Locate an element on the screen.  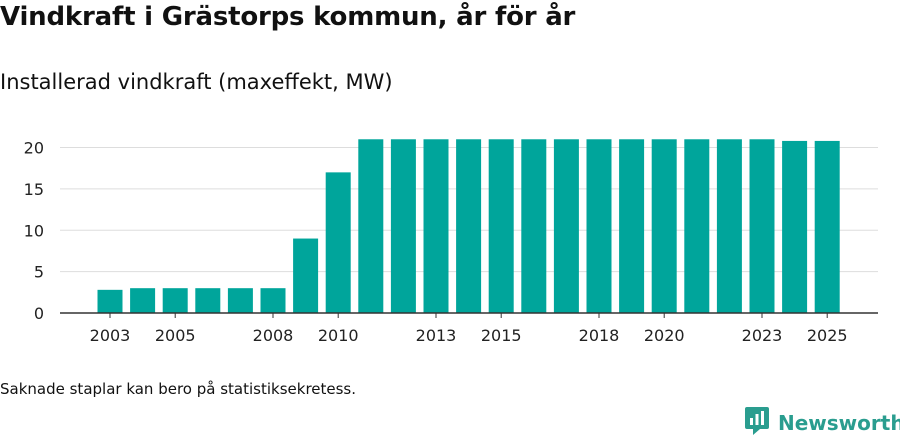
bar-2018 is located at coordinates (599, 226).